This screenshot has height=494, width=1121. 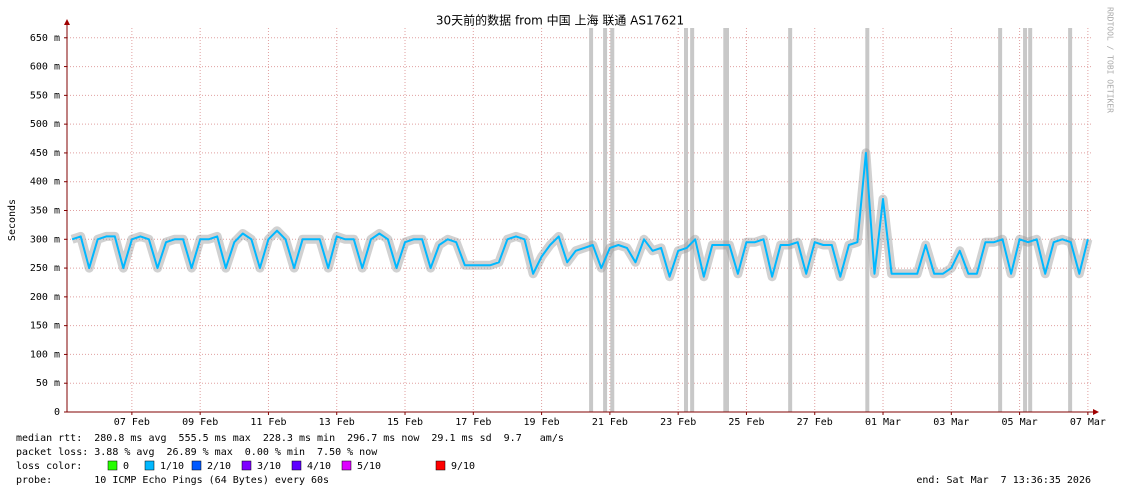 What do you see at coordinates (463, 466) in the screenshot?
I see `legend-label: 9/10` at bounding box center [463, 466].